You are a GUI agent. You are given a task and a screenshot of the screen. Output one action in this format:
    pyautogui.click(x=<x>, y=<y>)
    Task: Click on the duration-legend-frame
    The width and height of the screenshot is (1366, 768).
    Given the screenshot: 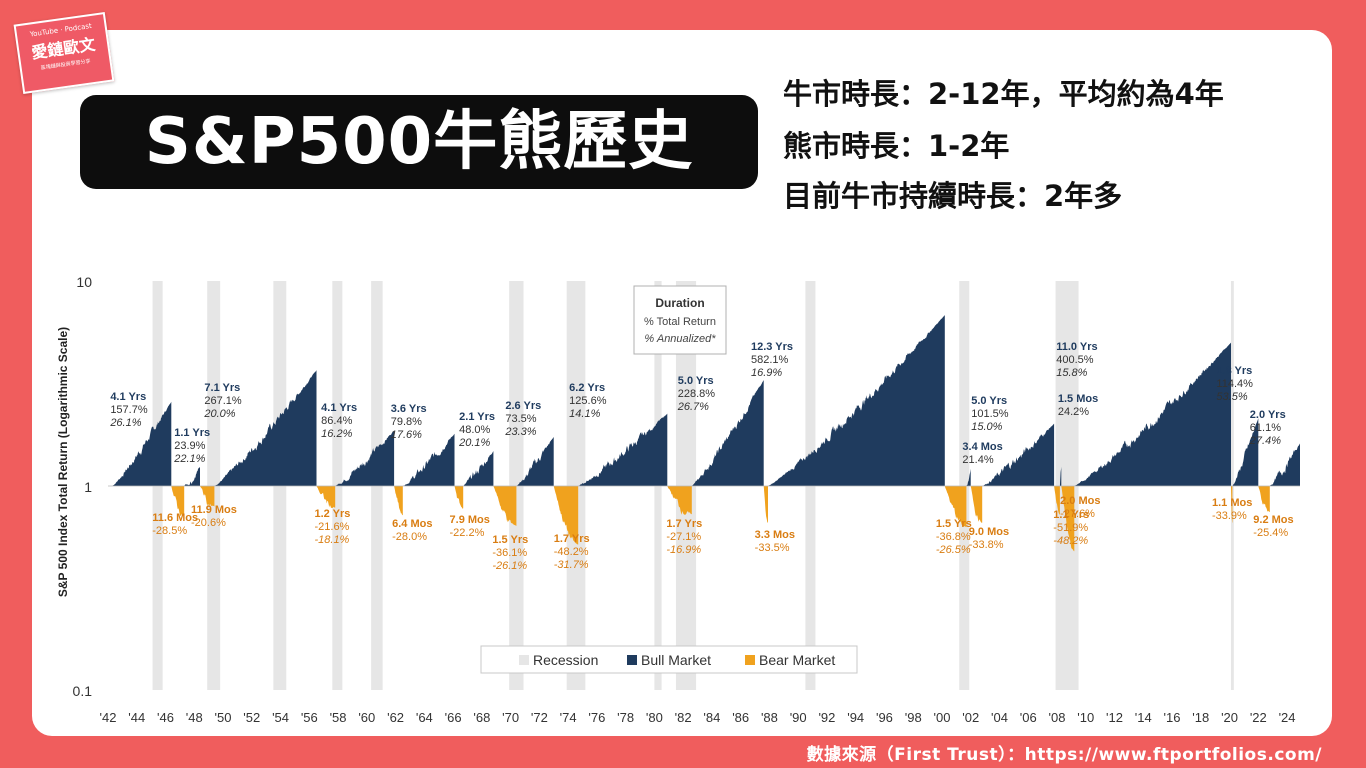 What is the action you would take?
    pyautogui.click(x=680, y=320)
    